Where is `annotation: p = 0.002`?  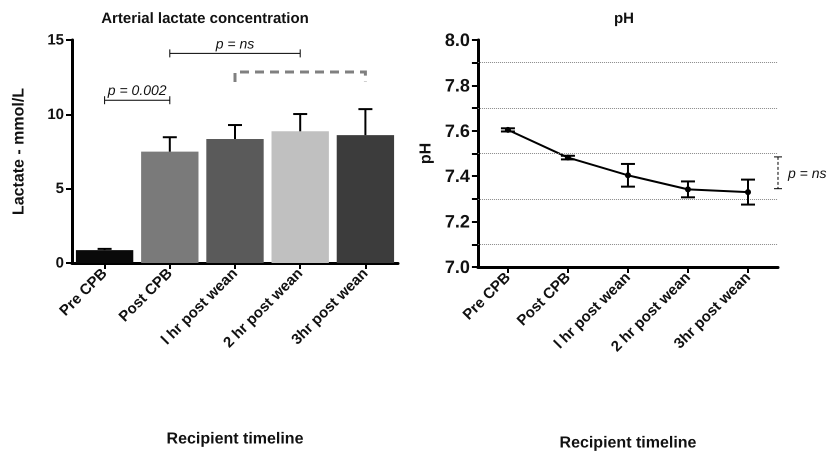
annotation: p = 0.002 is located at coordinates (136, 90).